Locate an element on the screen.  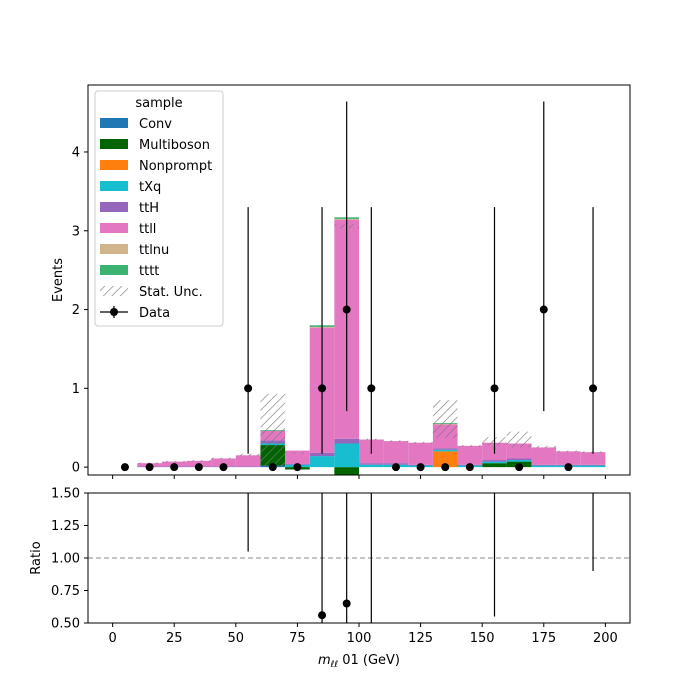
legend-label-txq: tXq is located at coordinates (150, 187).